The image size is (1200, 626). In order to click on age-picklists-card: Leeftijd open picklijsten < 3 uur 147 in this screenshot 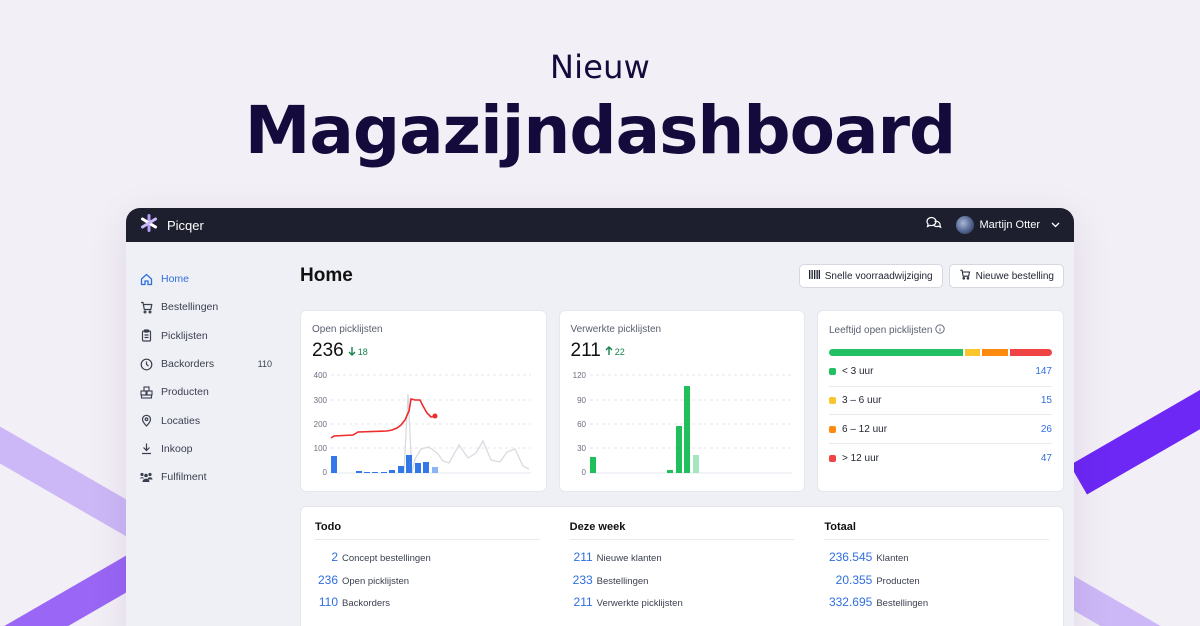, I will do `click(940, 401)`.